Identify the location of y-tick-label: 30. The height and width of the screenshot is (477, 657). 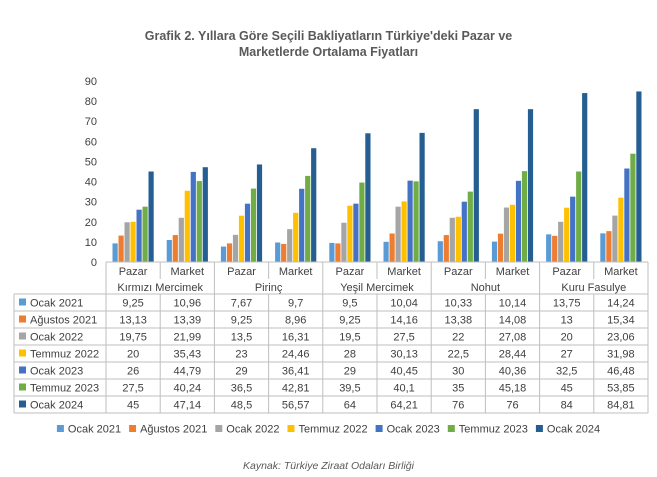
(91, 203).